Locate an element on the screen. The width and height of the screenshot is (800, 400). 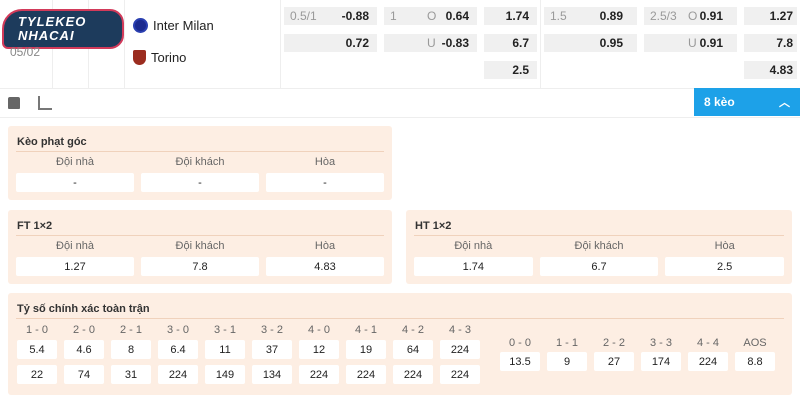
ft-label: Hòa is located at coordinates (325, 246).